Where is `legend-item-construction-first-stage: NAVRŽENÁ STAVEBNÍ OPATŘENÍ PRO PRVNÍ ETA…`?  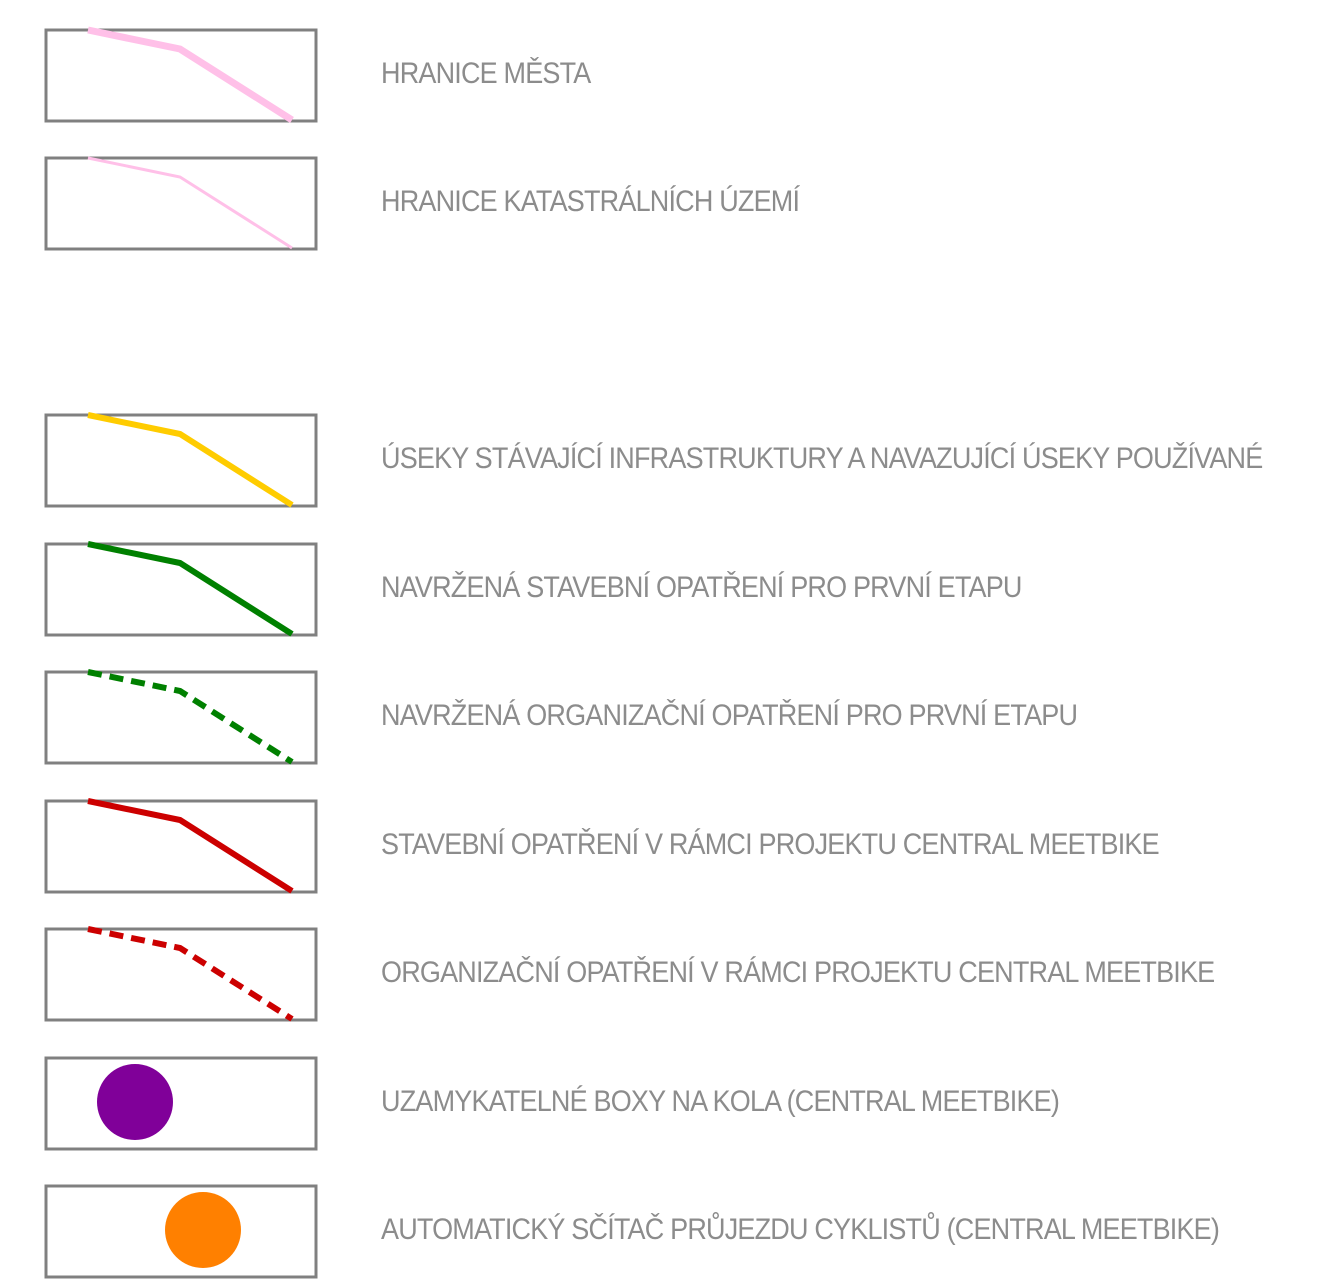 legend-item-construction-first-stage: NAVRŽENÁ STAVEBNÍ OPATŘENÍ PRO PRVNÍ ETA… is located at coordinates (664, 589).